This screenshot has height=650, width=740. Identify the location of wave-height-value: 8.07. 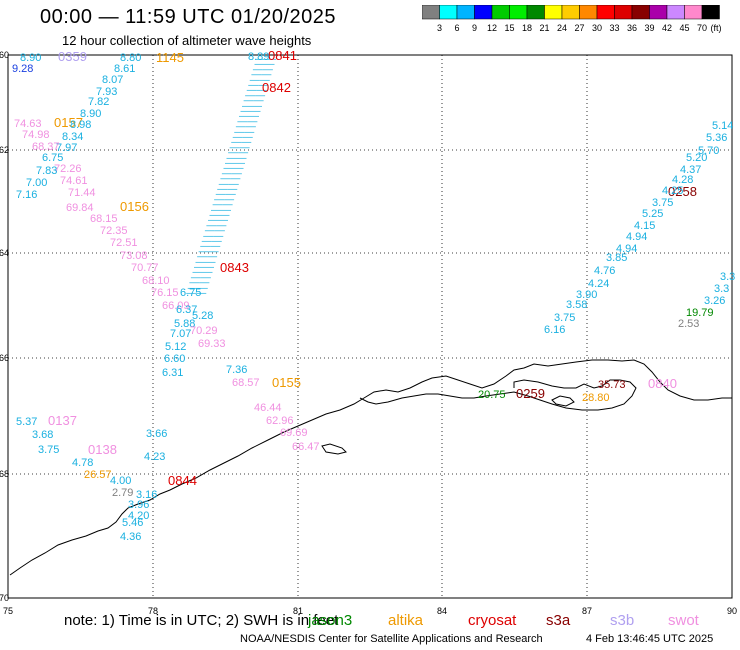
(112, 80).